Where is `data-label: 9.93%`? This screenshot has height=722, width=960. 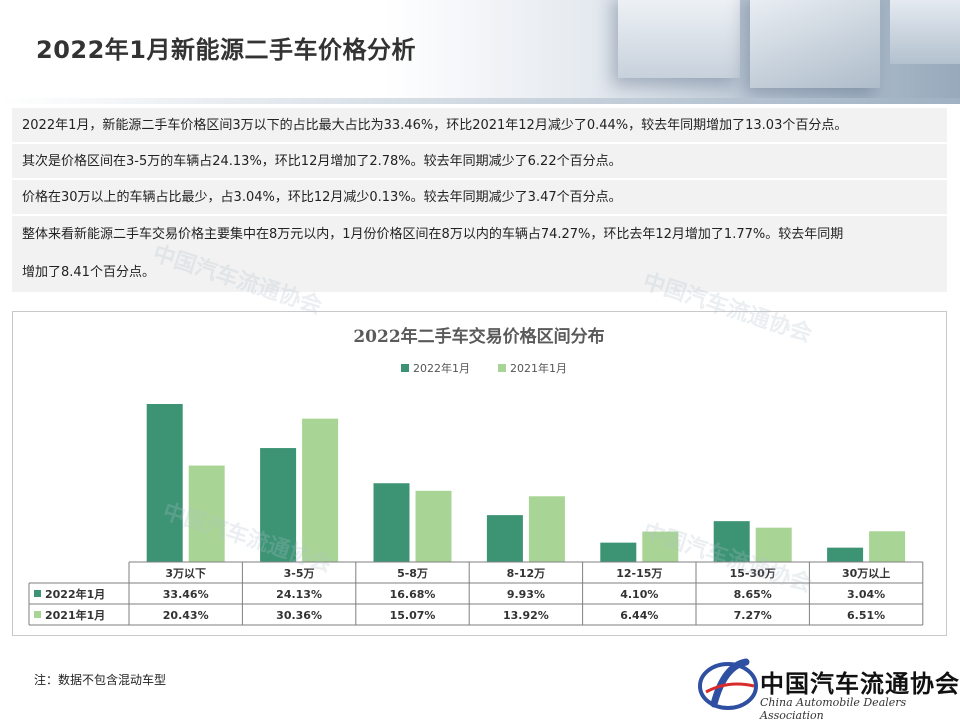
data-label: 9.93% is located at coordinates (526, 594).